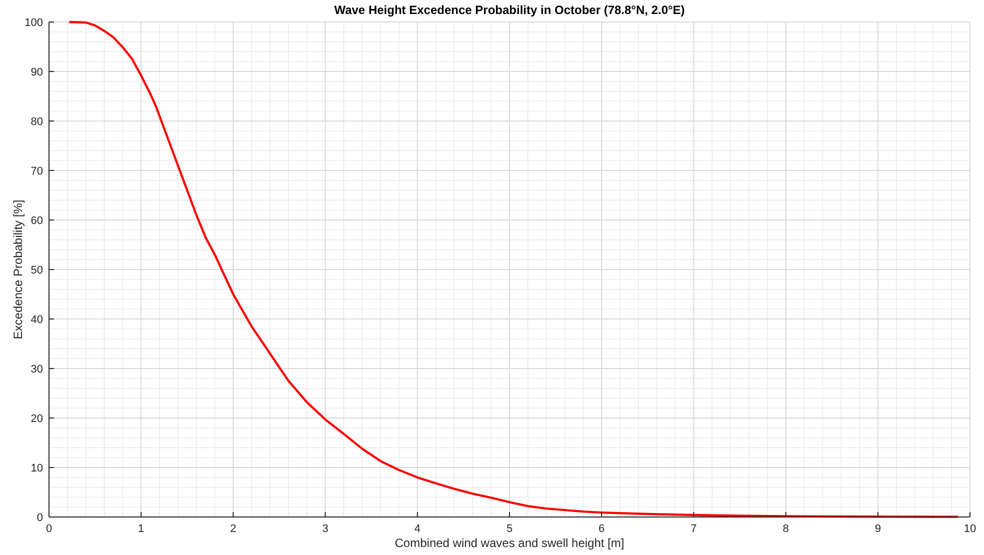  I want to click on y-tick-label: 100, so click(33, 22).